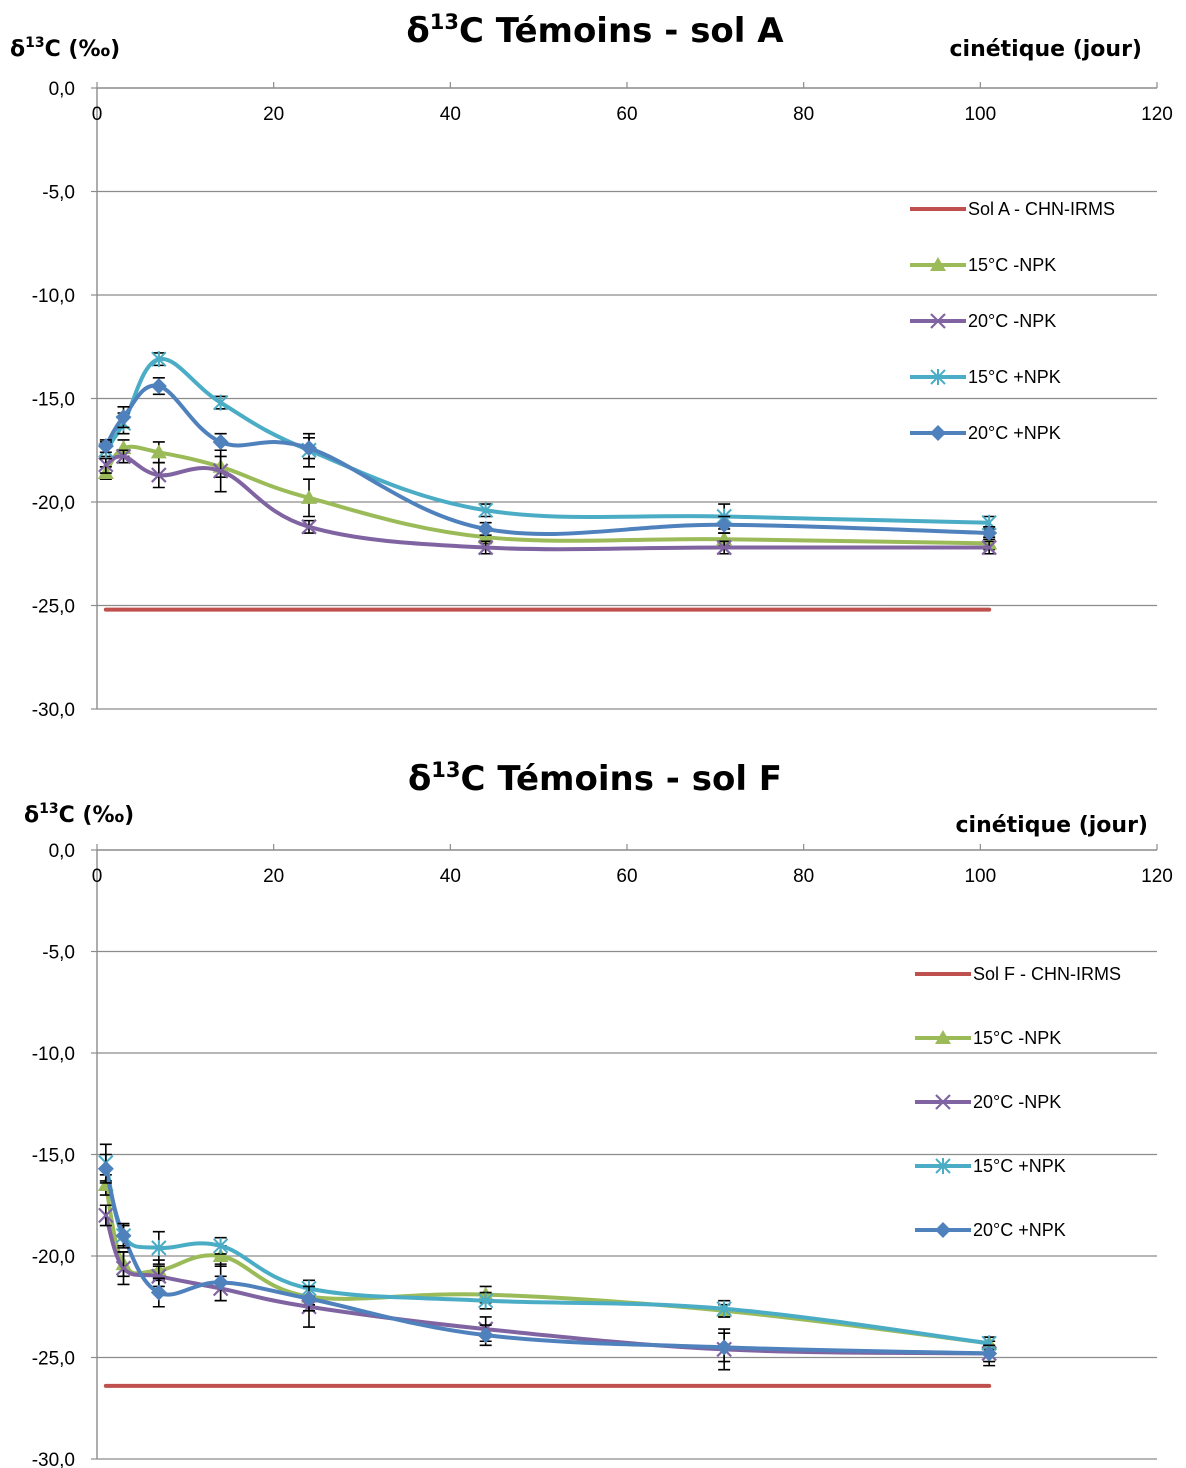 This screenshot has width=1186, height=1468. Describe the element at coordinates (53, 1156) in the screenshot. I see `y-tick-label: -15,0` at that location.